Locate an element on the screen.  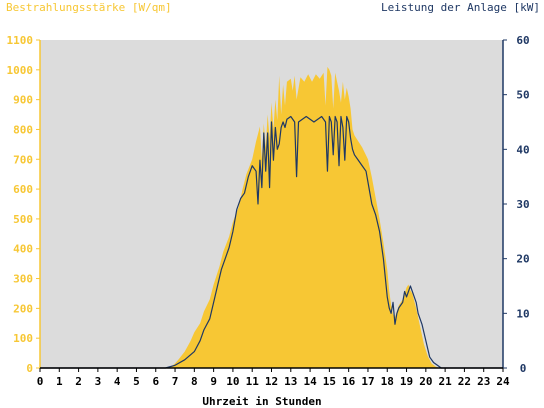
x-tick-label: 7 is located at coordinates (175, 381).